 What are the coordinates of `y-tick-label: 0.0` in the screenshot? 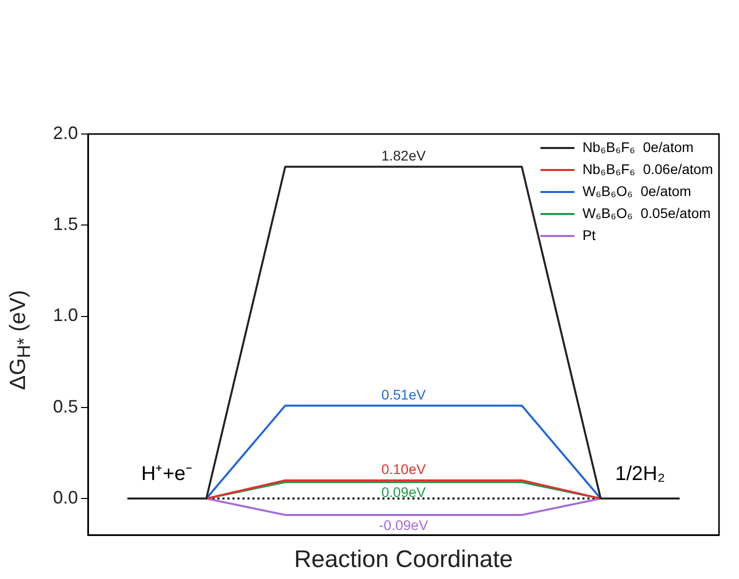 It's located at (65, 498).